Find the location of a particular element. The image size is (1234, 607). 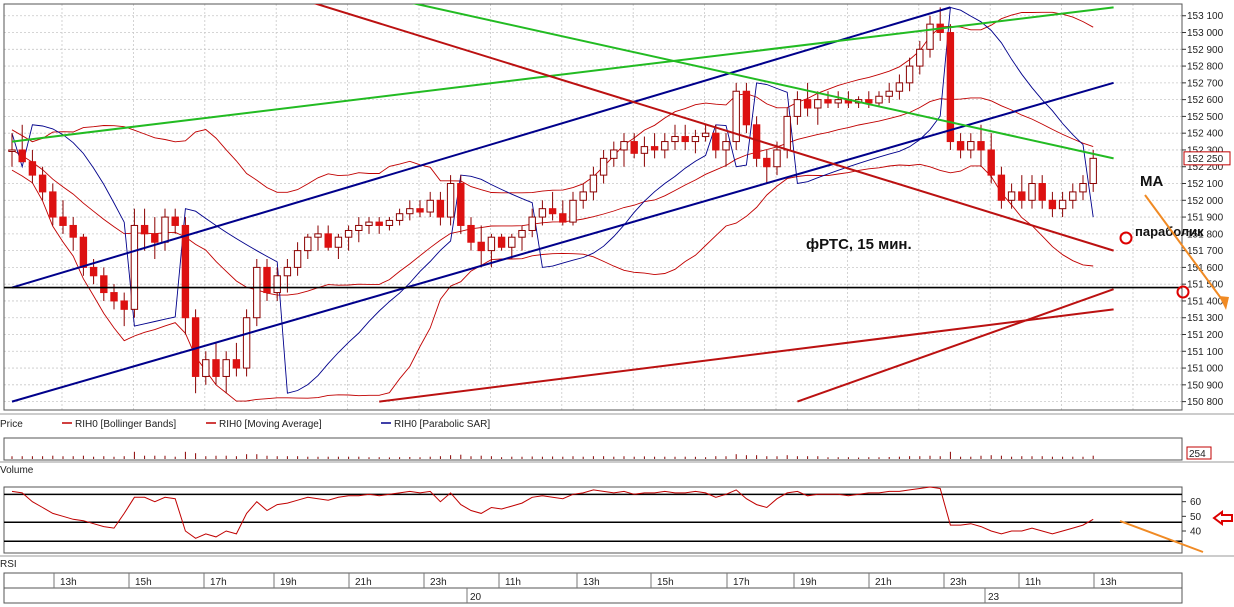

price-tick-label: 152 100 is located at coordinates (1205, 184).